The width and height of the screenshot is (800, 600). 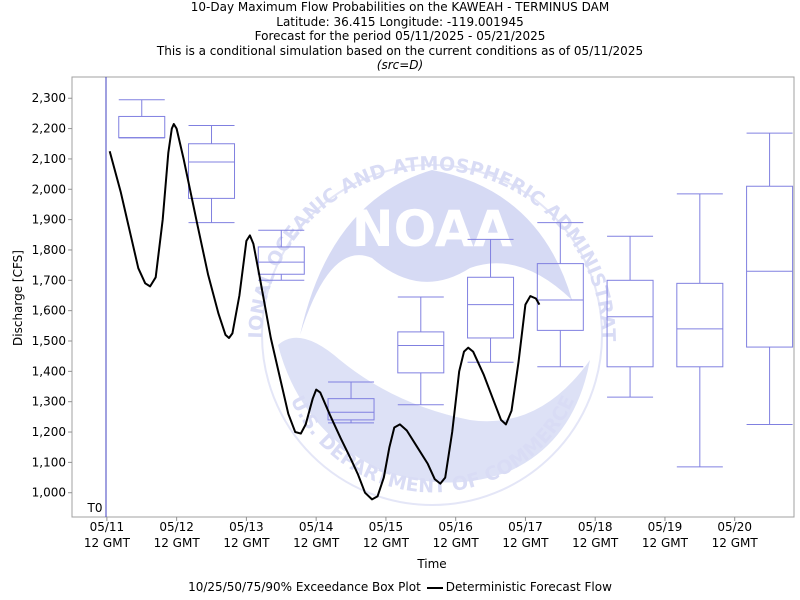 What do you see at coordinates (246, 527) in the screenshot?
I see `x-tick-label: 05/13` at bounding box center [246, 527].